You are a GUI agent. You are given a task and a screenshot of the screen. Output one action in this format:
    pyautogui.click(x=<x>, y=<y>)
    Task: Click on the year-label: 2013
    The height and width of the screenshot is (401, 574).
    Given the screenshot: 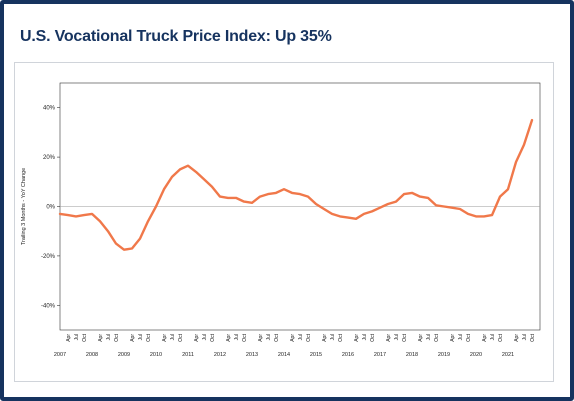 What is the action you would take?
    pyautogui.click(x=252, y=355)
    